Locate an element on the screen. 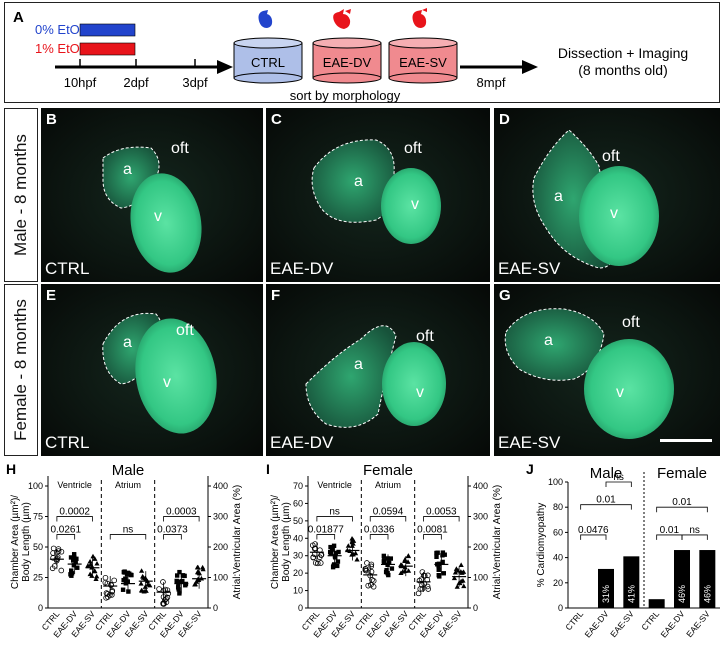 This screenshot has height=660, width=723. y-axis-label-left: Chamber Area (µm²)/Body Length (µm) is located at coordinates (21, 542).